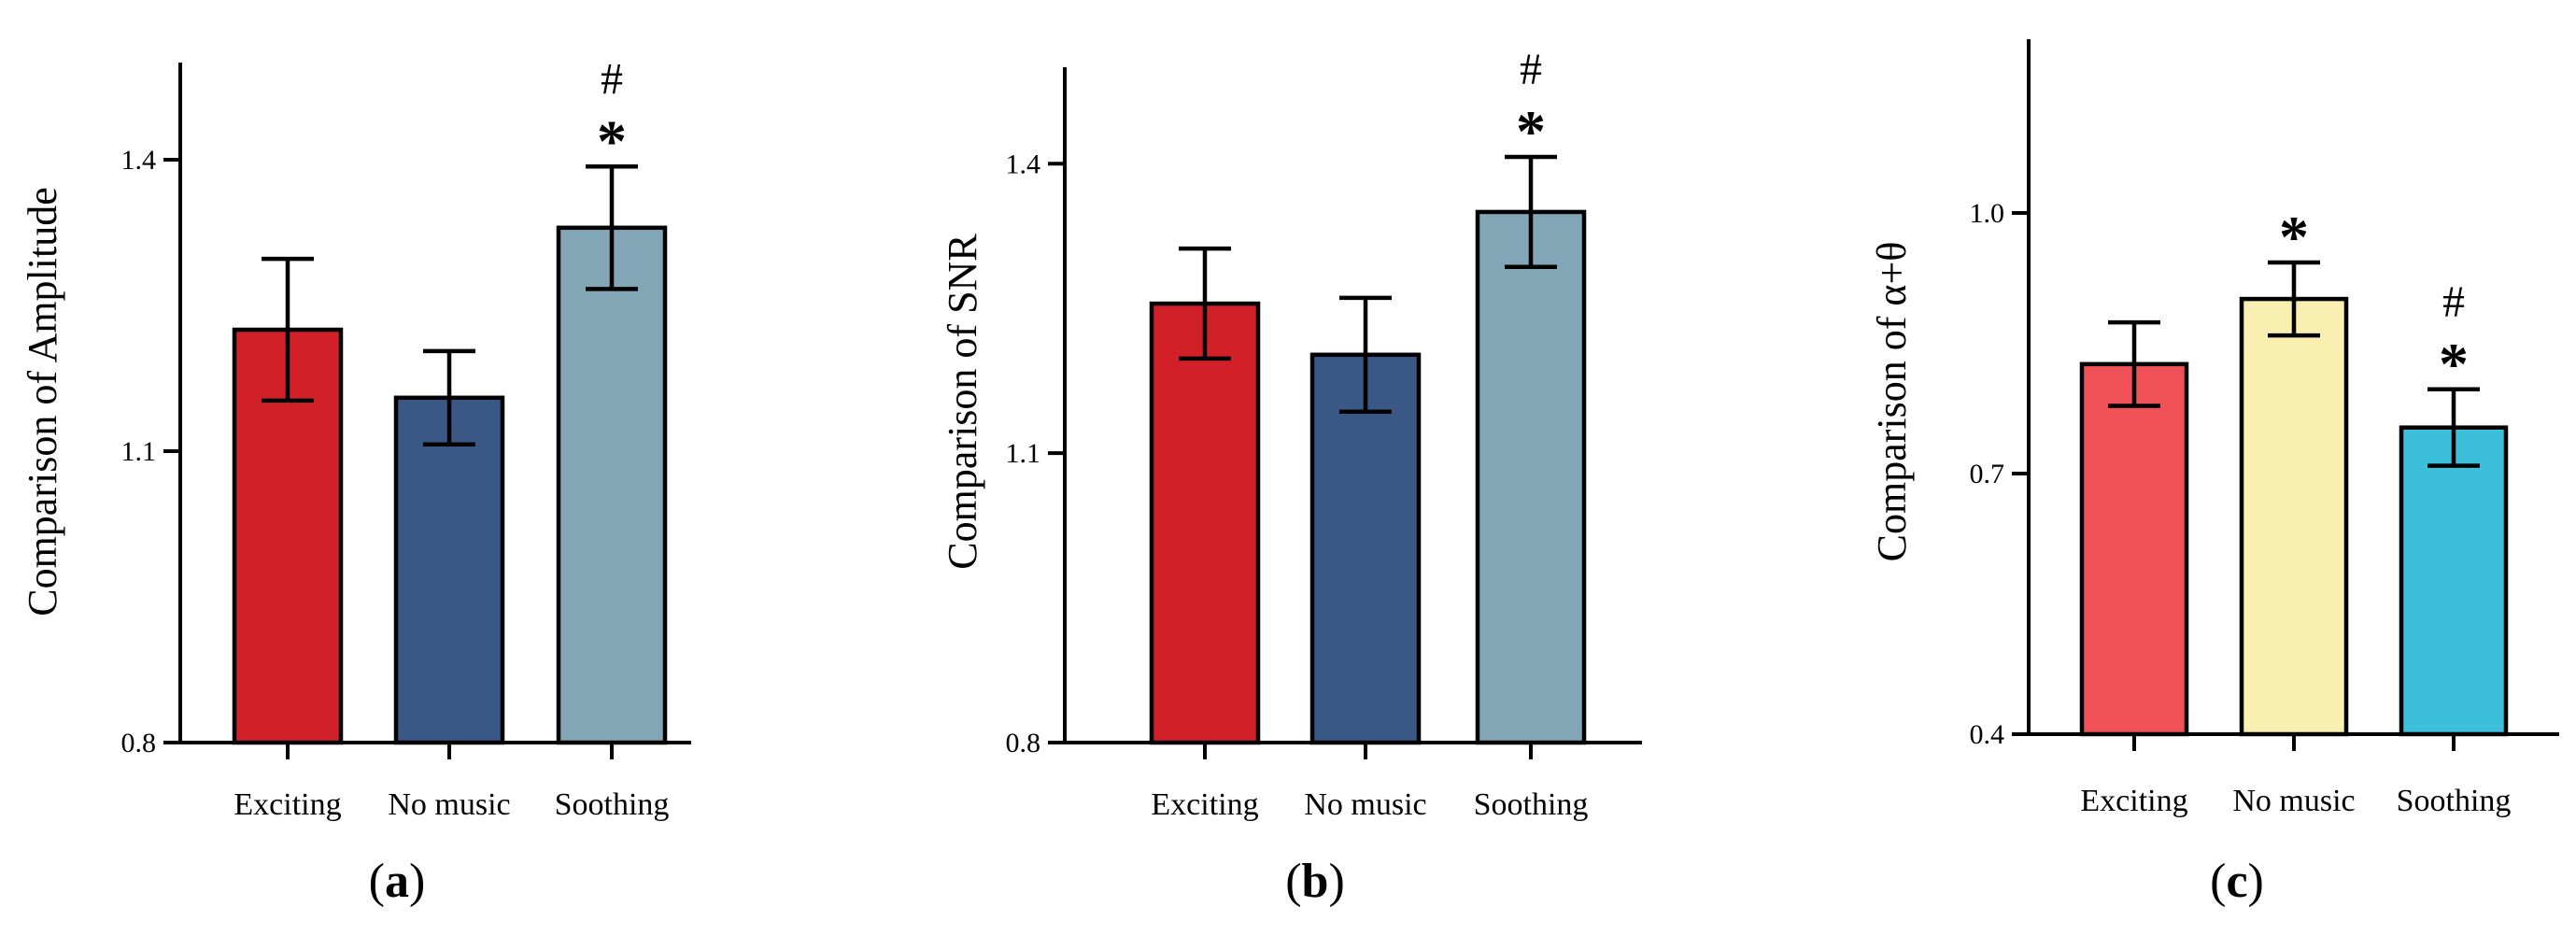 This screenshot has width=2576, height=935. Describe the element at coordinates (1988, 734) in the screenshot. I see `y-tick-label: 0.4` at that location.